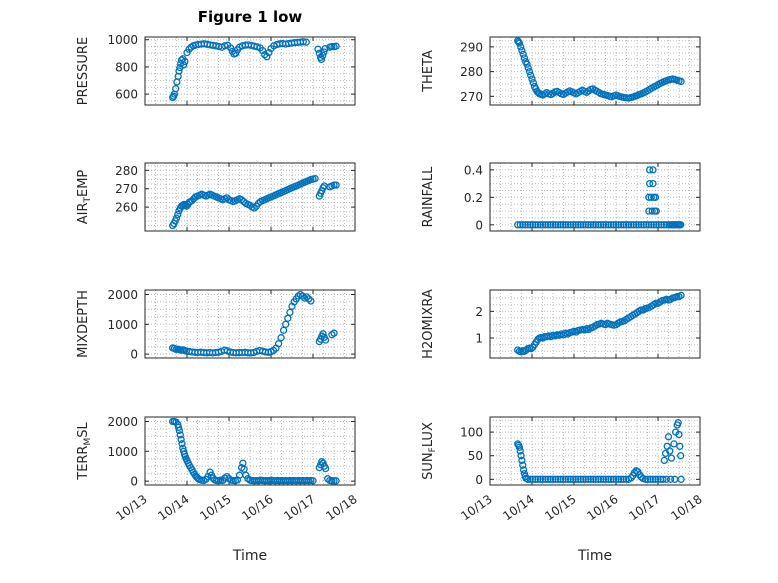  What do you see at coordinates (473, 198) in the screenshot?
I see `ytick-label: 0.2` at bounding box center [473, 198].